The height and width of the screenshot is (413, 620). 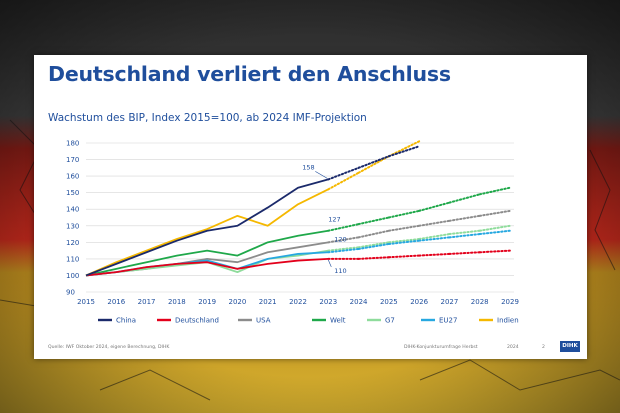 I want to click on page-number: 2, so click(x=543, y=347).